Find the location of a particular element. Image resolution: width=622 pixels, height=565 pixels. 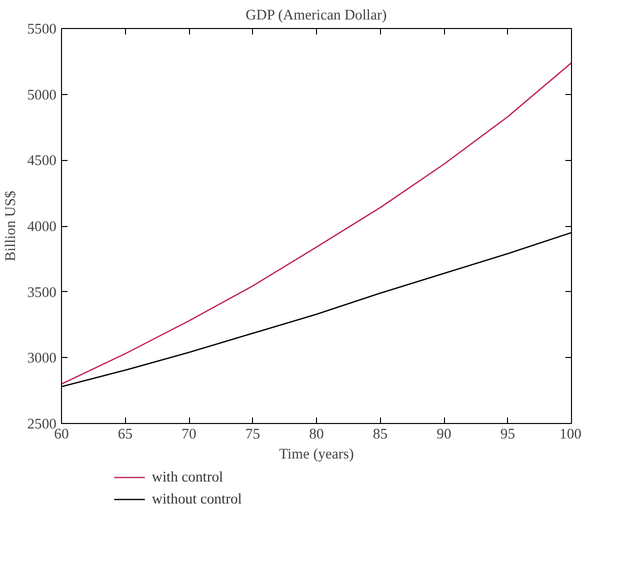

legend-label: without control is located at coordinates (197, 500).